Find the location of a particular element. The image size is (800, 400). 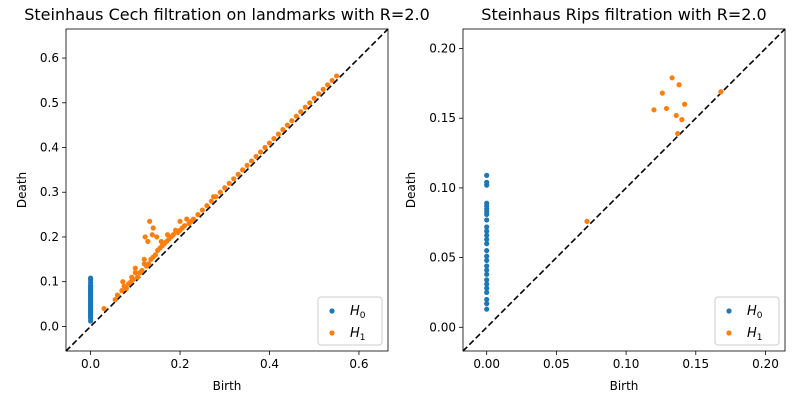

rips-x-tick-label: 0.15 is located at coordinates (695, 364).